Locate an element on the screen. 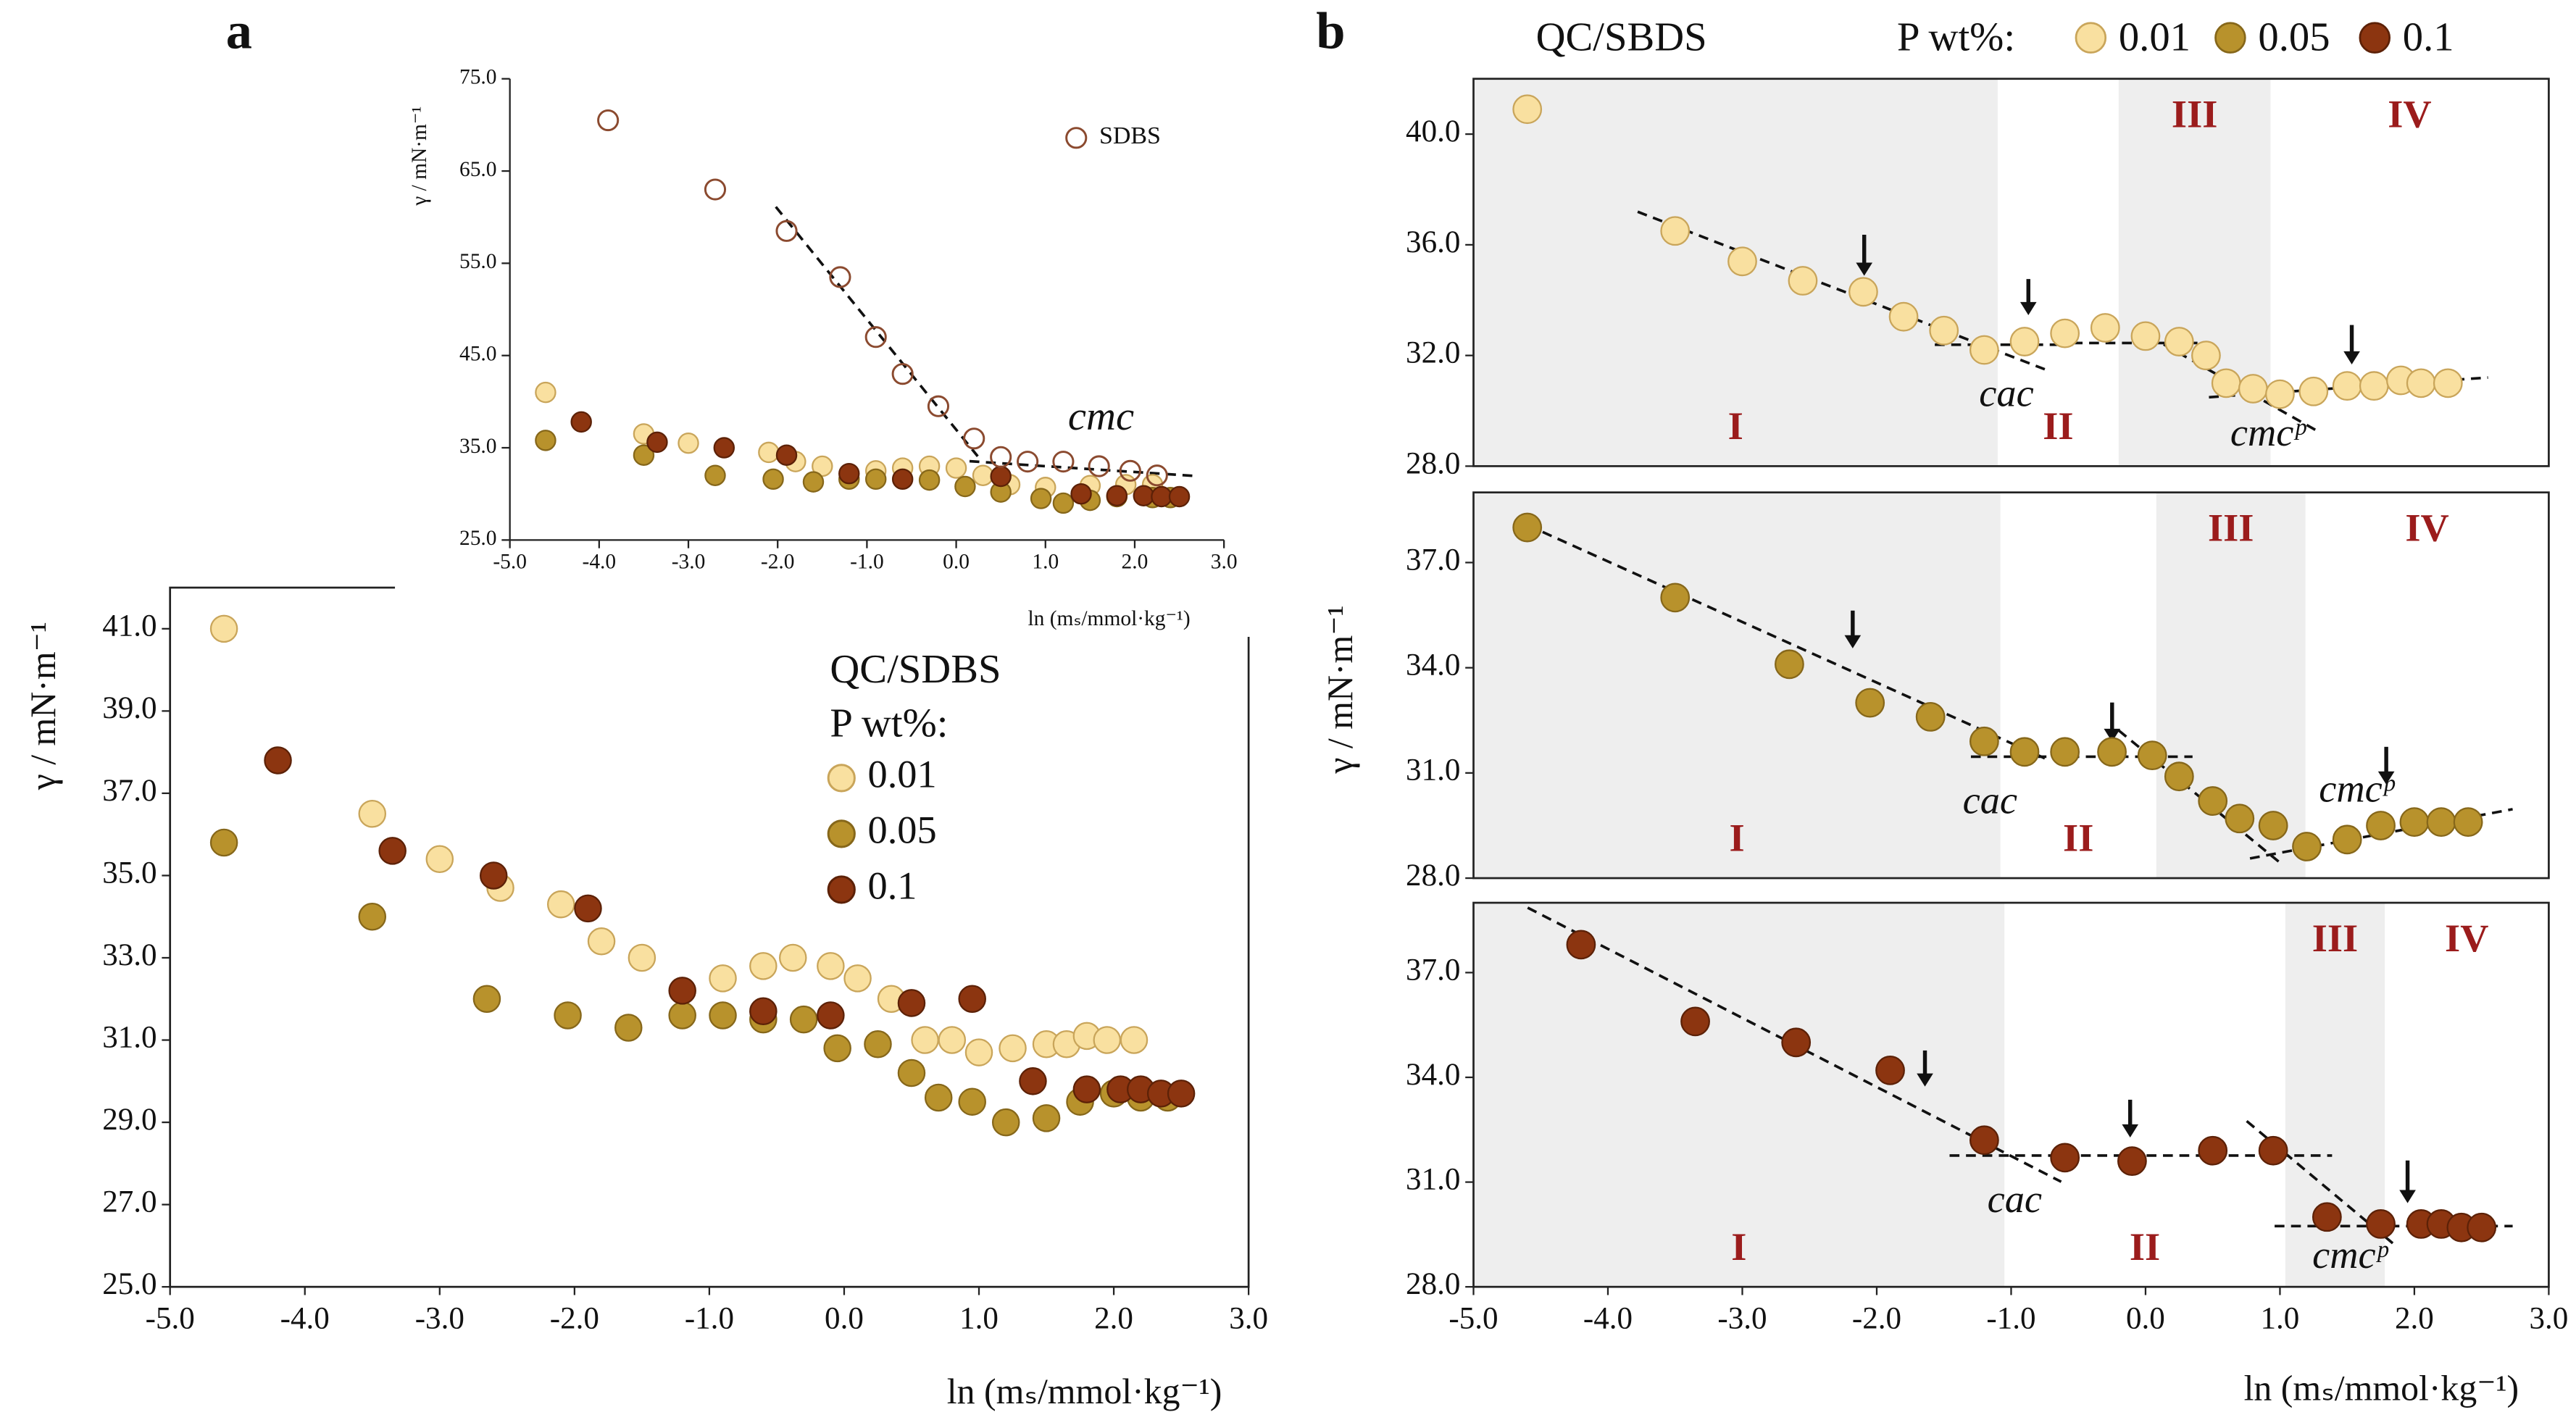  y-tick-label: 28.0 is located at coordinates (1433, 1284).